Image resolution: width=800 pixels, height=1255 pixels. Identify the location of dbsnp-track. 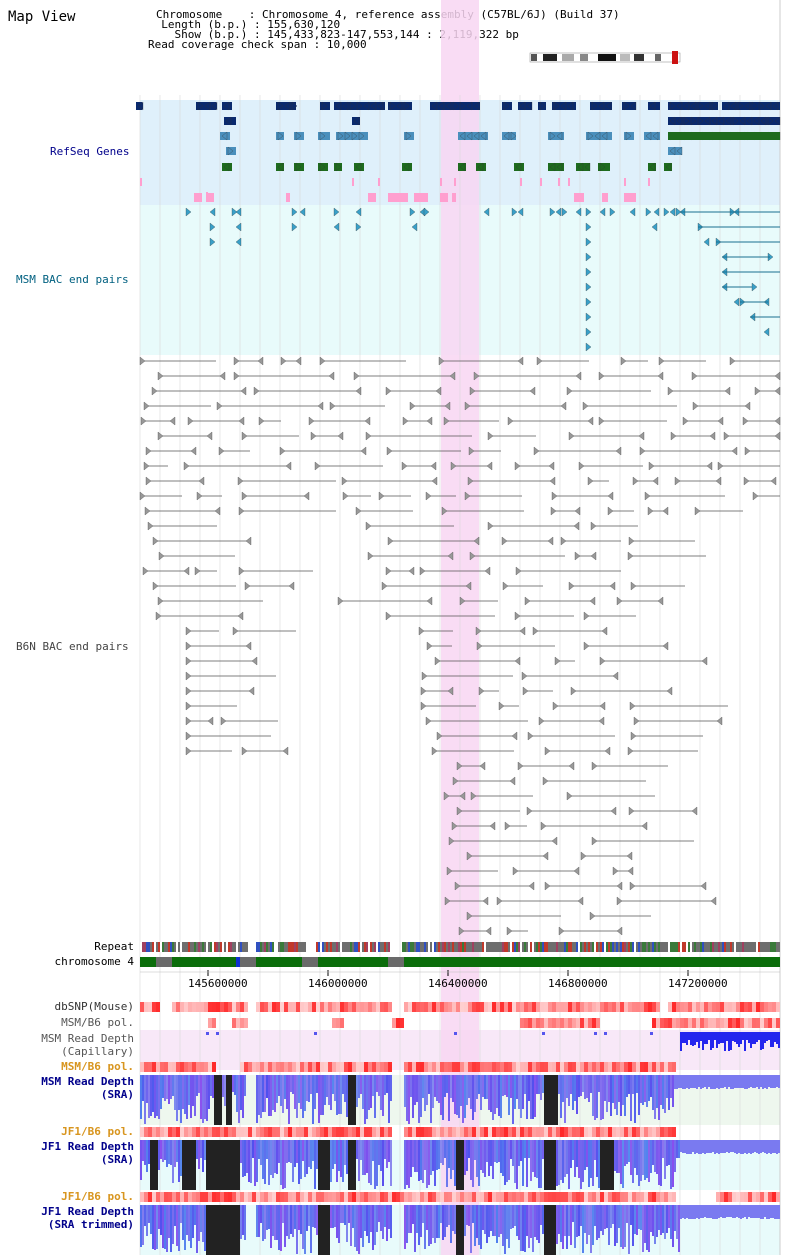
(460, 1102).